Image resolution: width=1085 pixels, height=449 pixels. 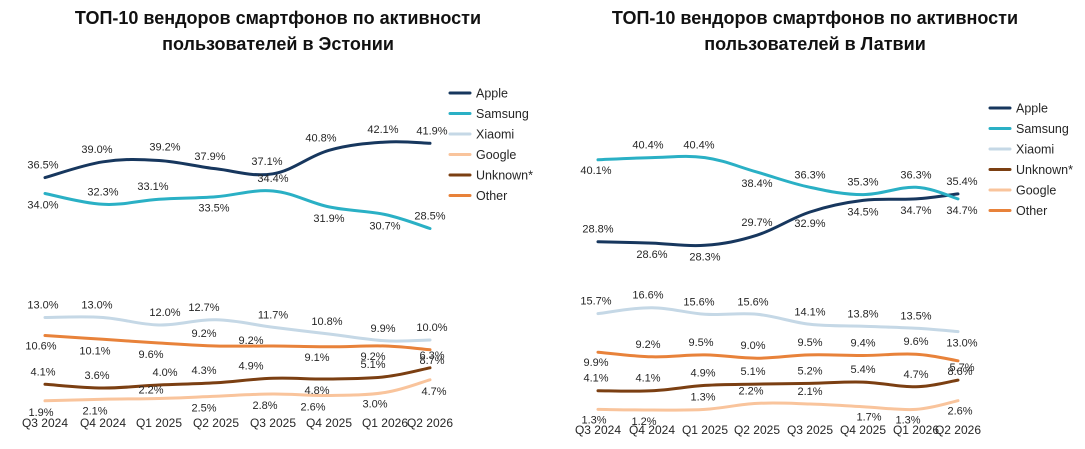 I want to click on chart-title-line: пользователей в Эстонии, so click(x=278, y=44).